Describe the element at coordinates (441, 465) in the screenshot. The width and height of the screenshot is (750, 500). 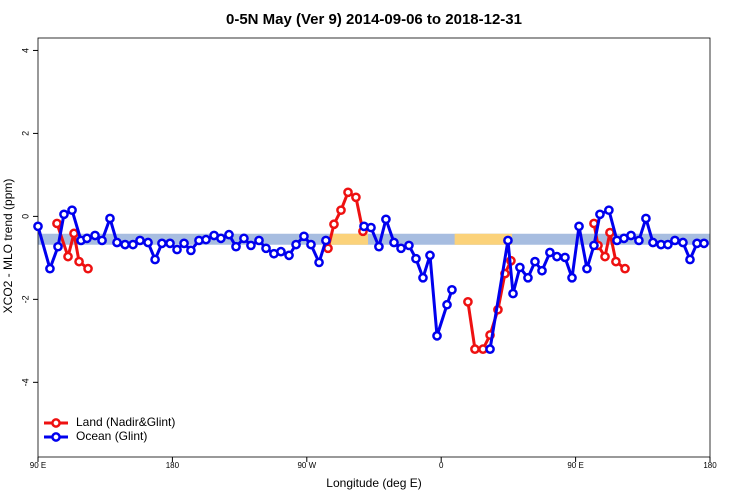
I see `x-tick-label: 0` at that location.